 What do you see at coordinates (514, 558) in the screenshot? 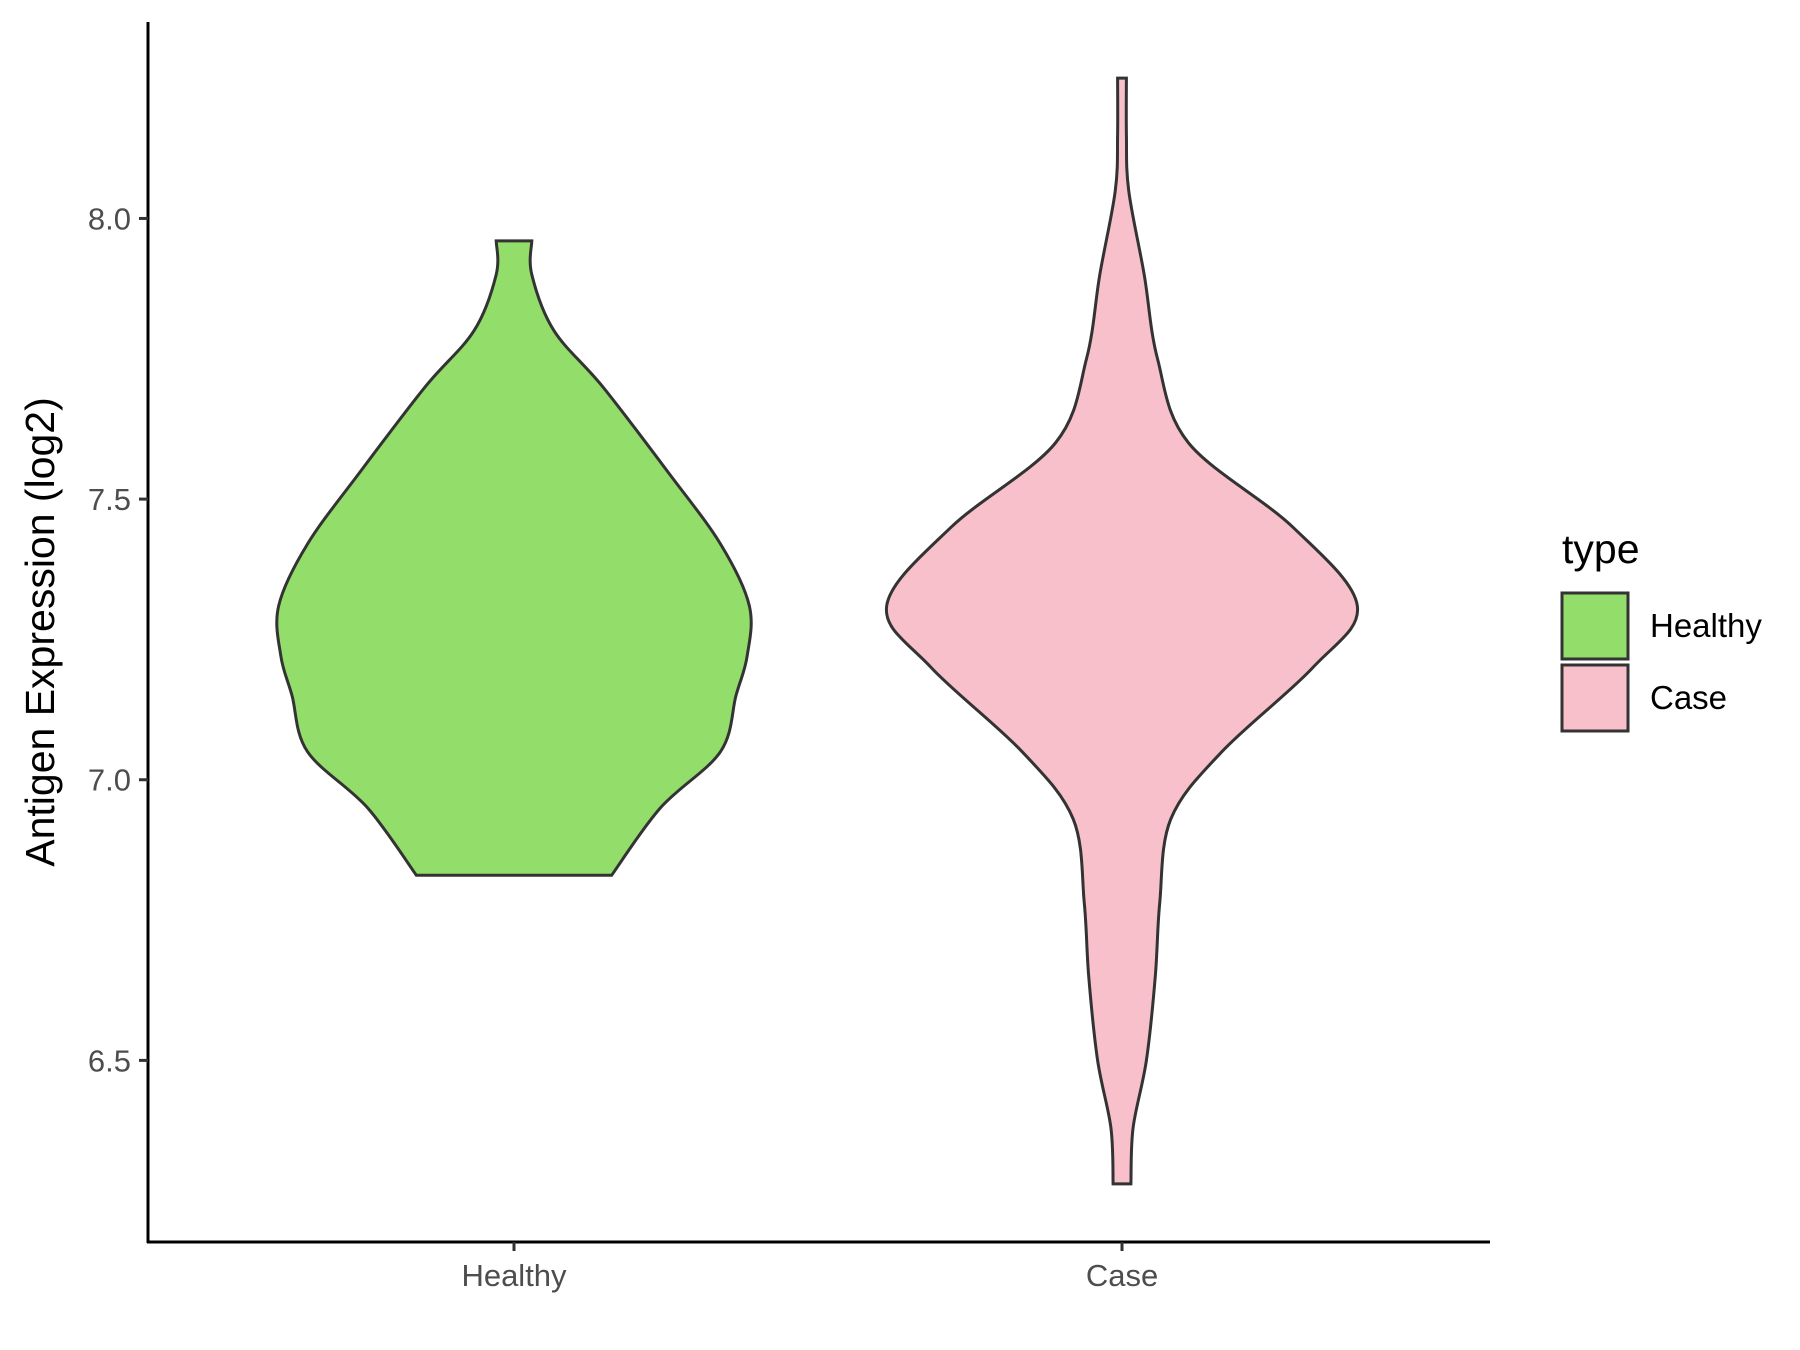
I see `violin-healthy` at bounding box center [514, 558].